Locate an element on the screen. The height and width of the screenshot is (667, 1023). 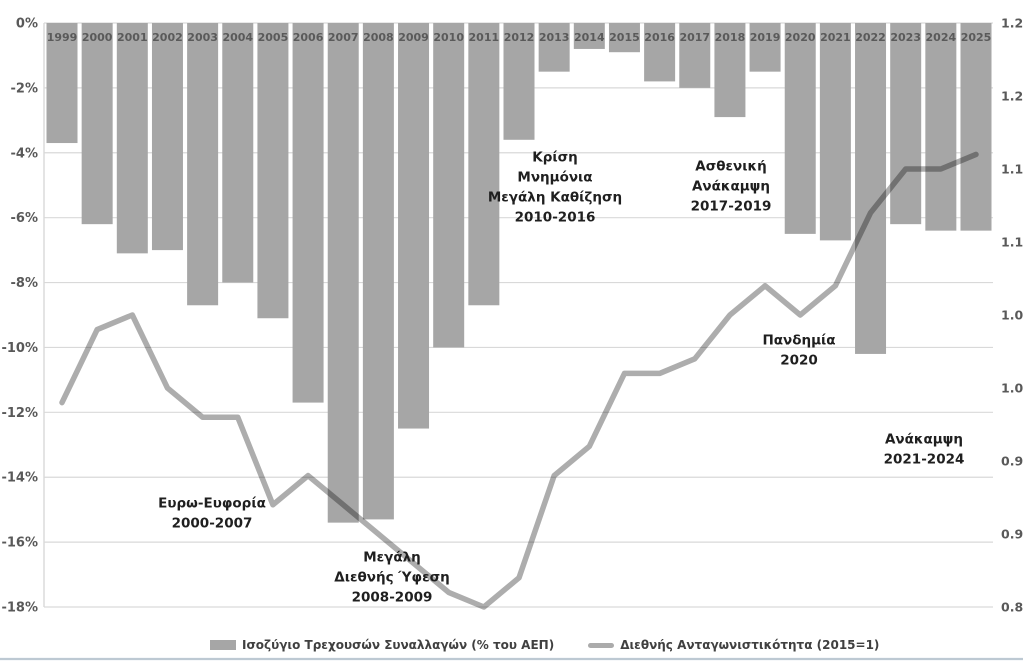
bar-2025 is located at coordinates (976, 127).